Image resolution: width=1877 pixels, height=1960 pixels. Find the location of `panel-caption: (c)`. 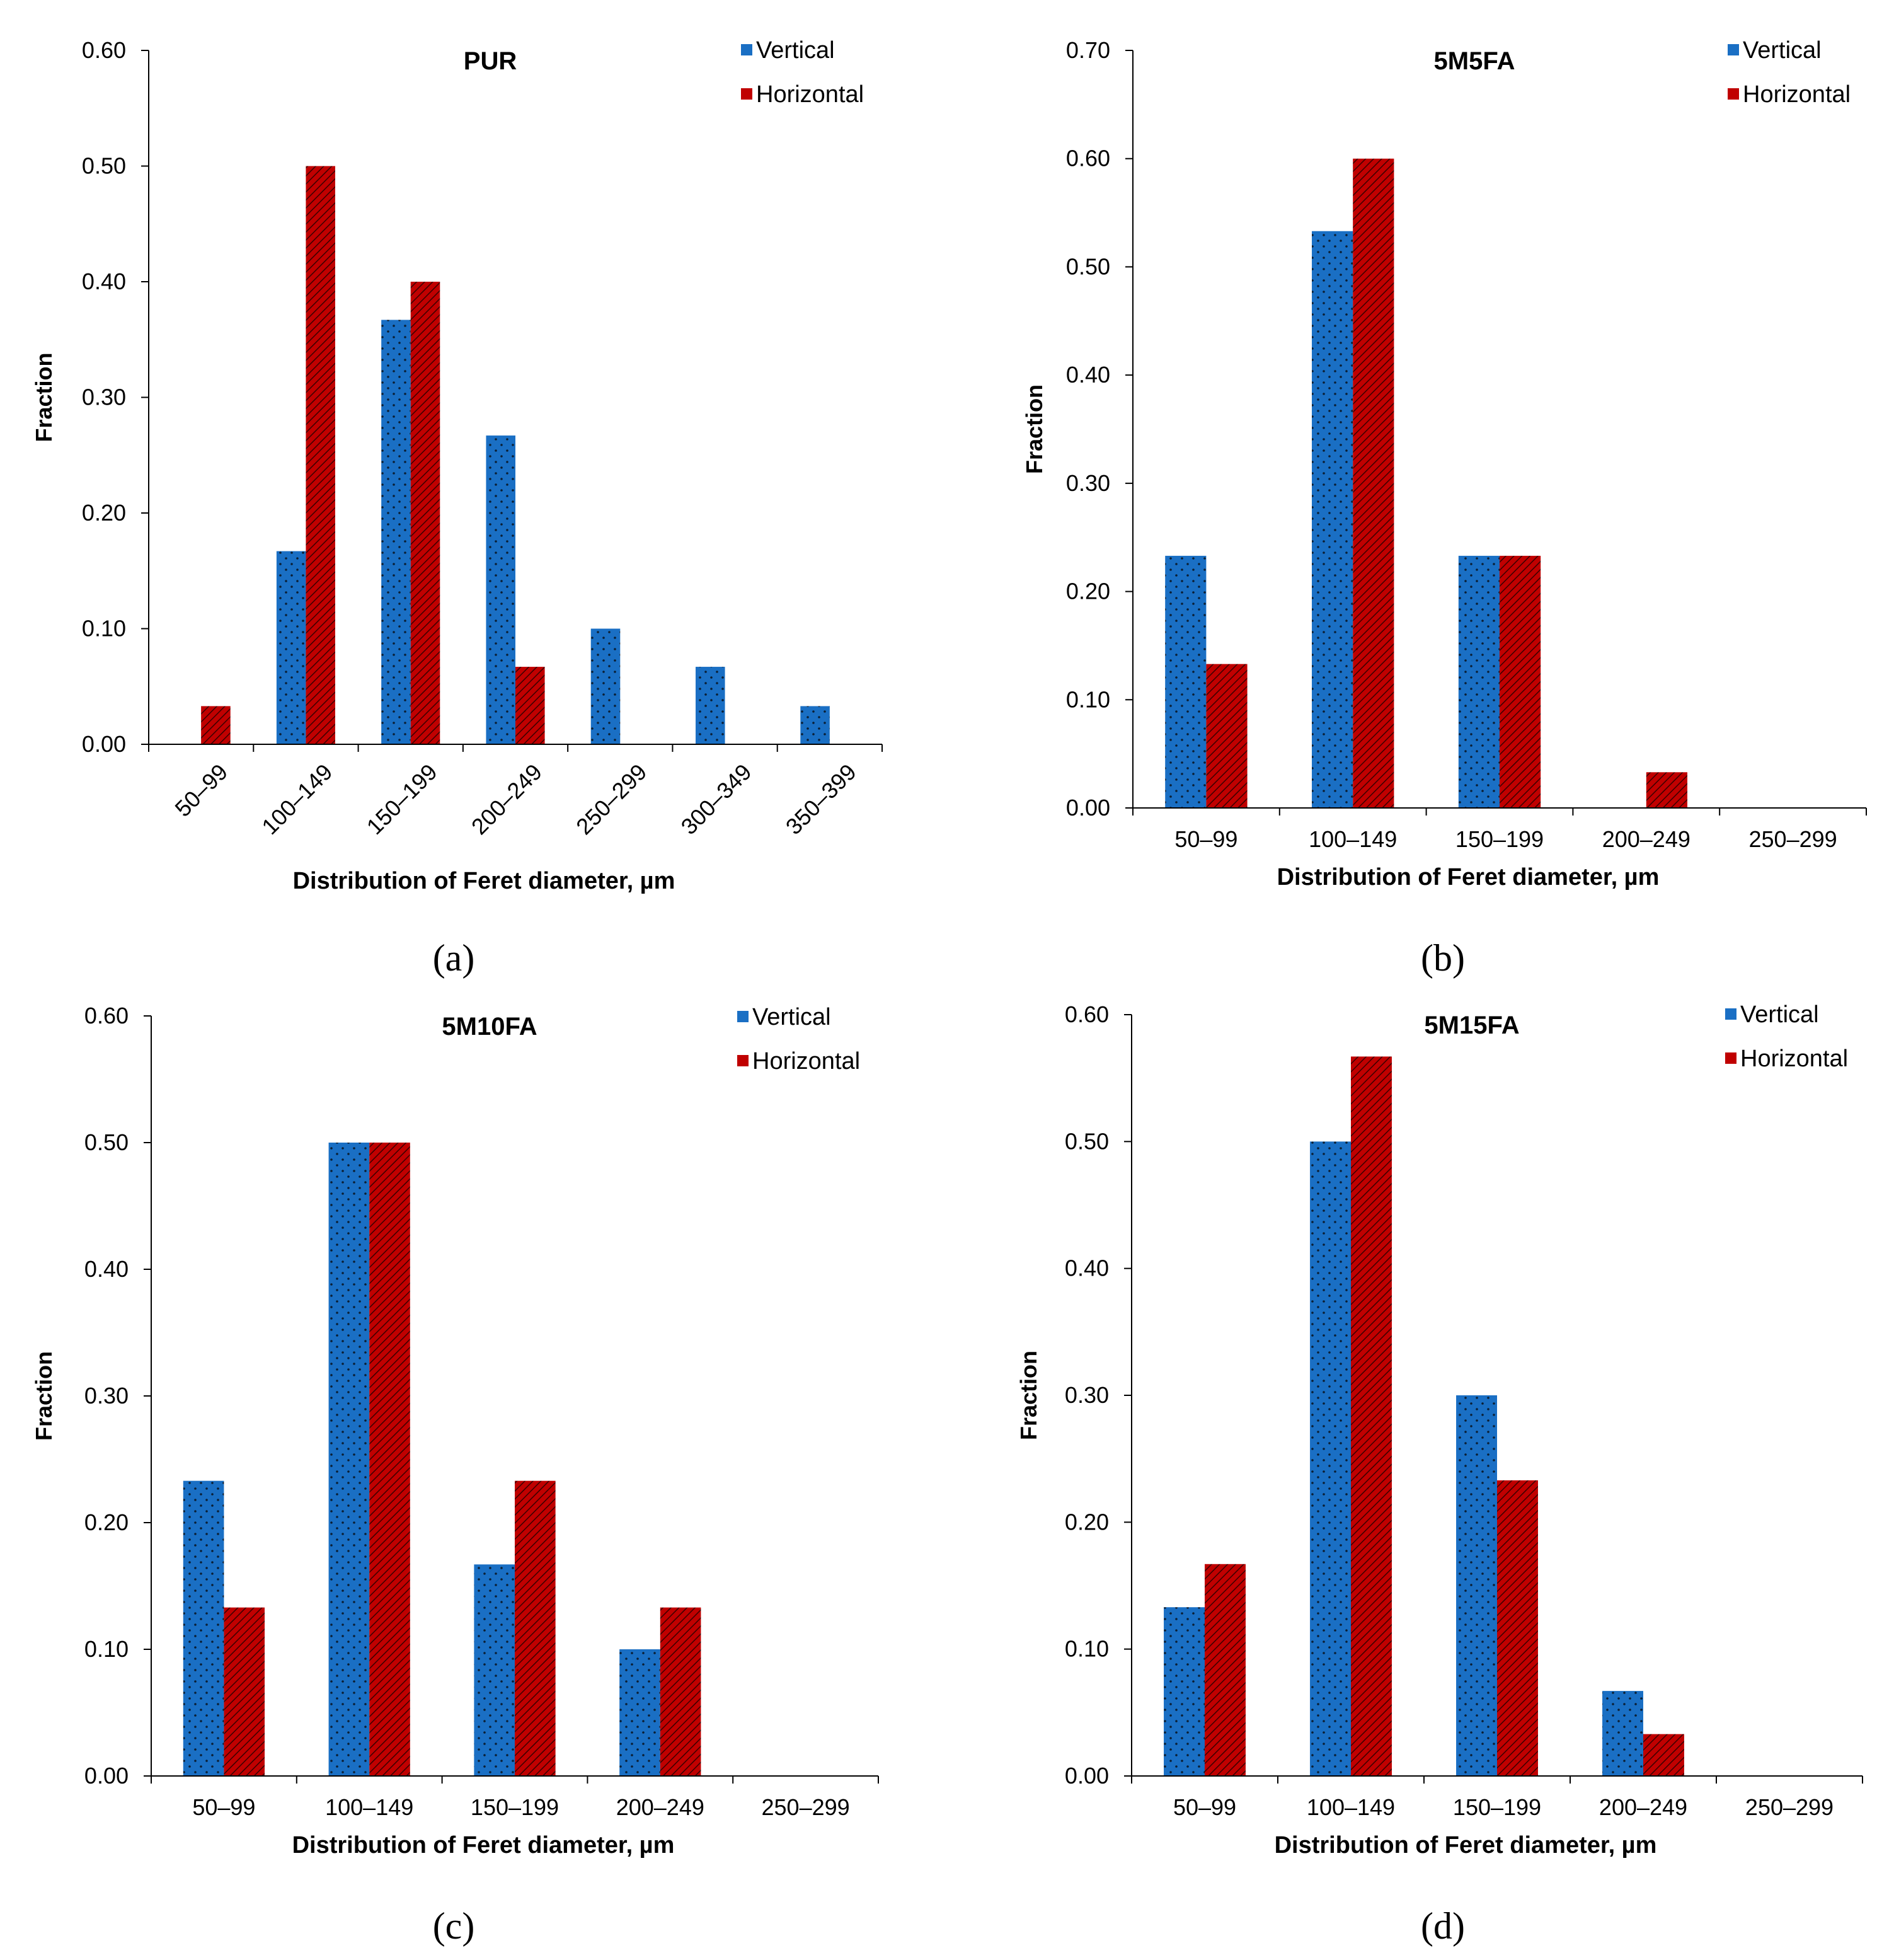

panel-caption: (c) is located at coordinates (454, 1926).